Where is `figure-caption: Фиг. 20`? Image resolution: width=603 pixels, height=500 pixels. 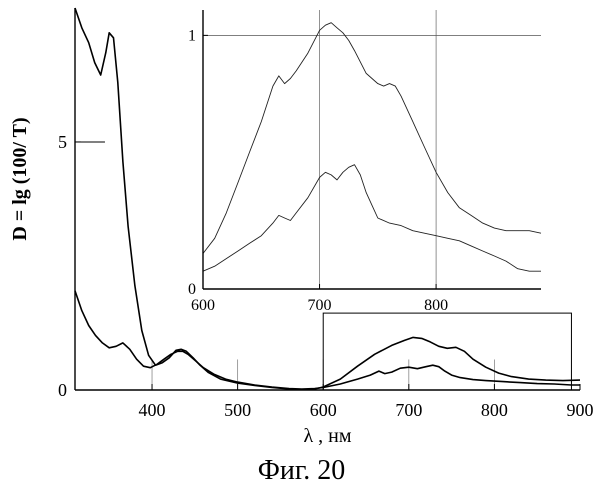 figure-caption: Фиг. 20 is located at coordinates (301, 471).